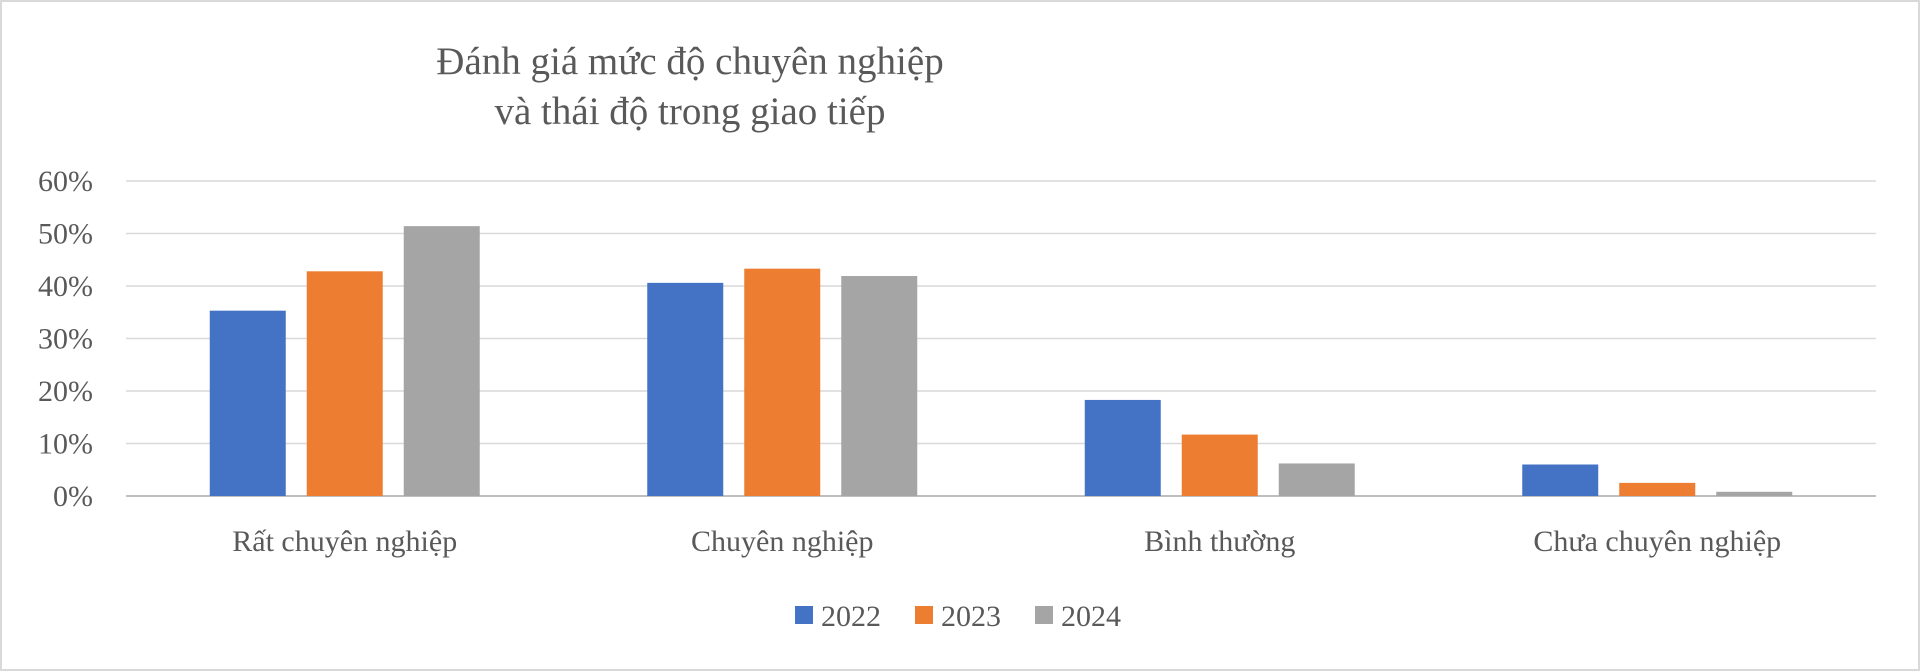 The width and height of the screenshot is (1920, 671). Describe the element at coordinates (65, 444) in the screenshot. I see `y-tick-label: 10%` at that location.